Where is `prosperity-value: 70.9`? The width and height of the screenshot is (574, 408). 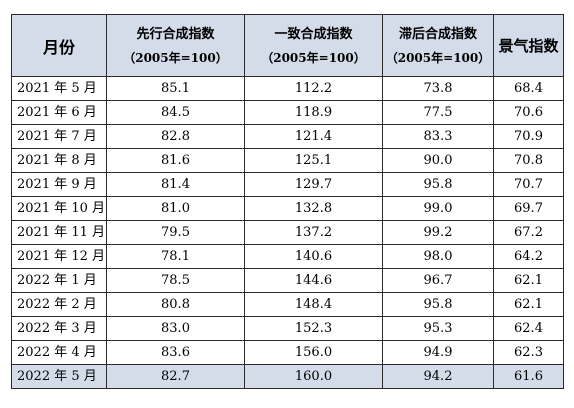 prosperity-value: 70.9 is located at coordinates (528, 136).